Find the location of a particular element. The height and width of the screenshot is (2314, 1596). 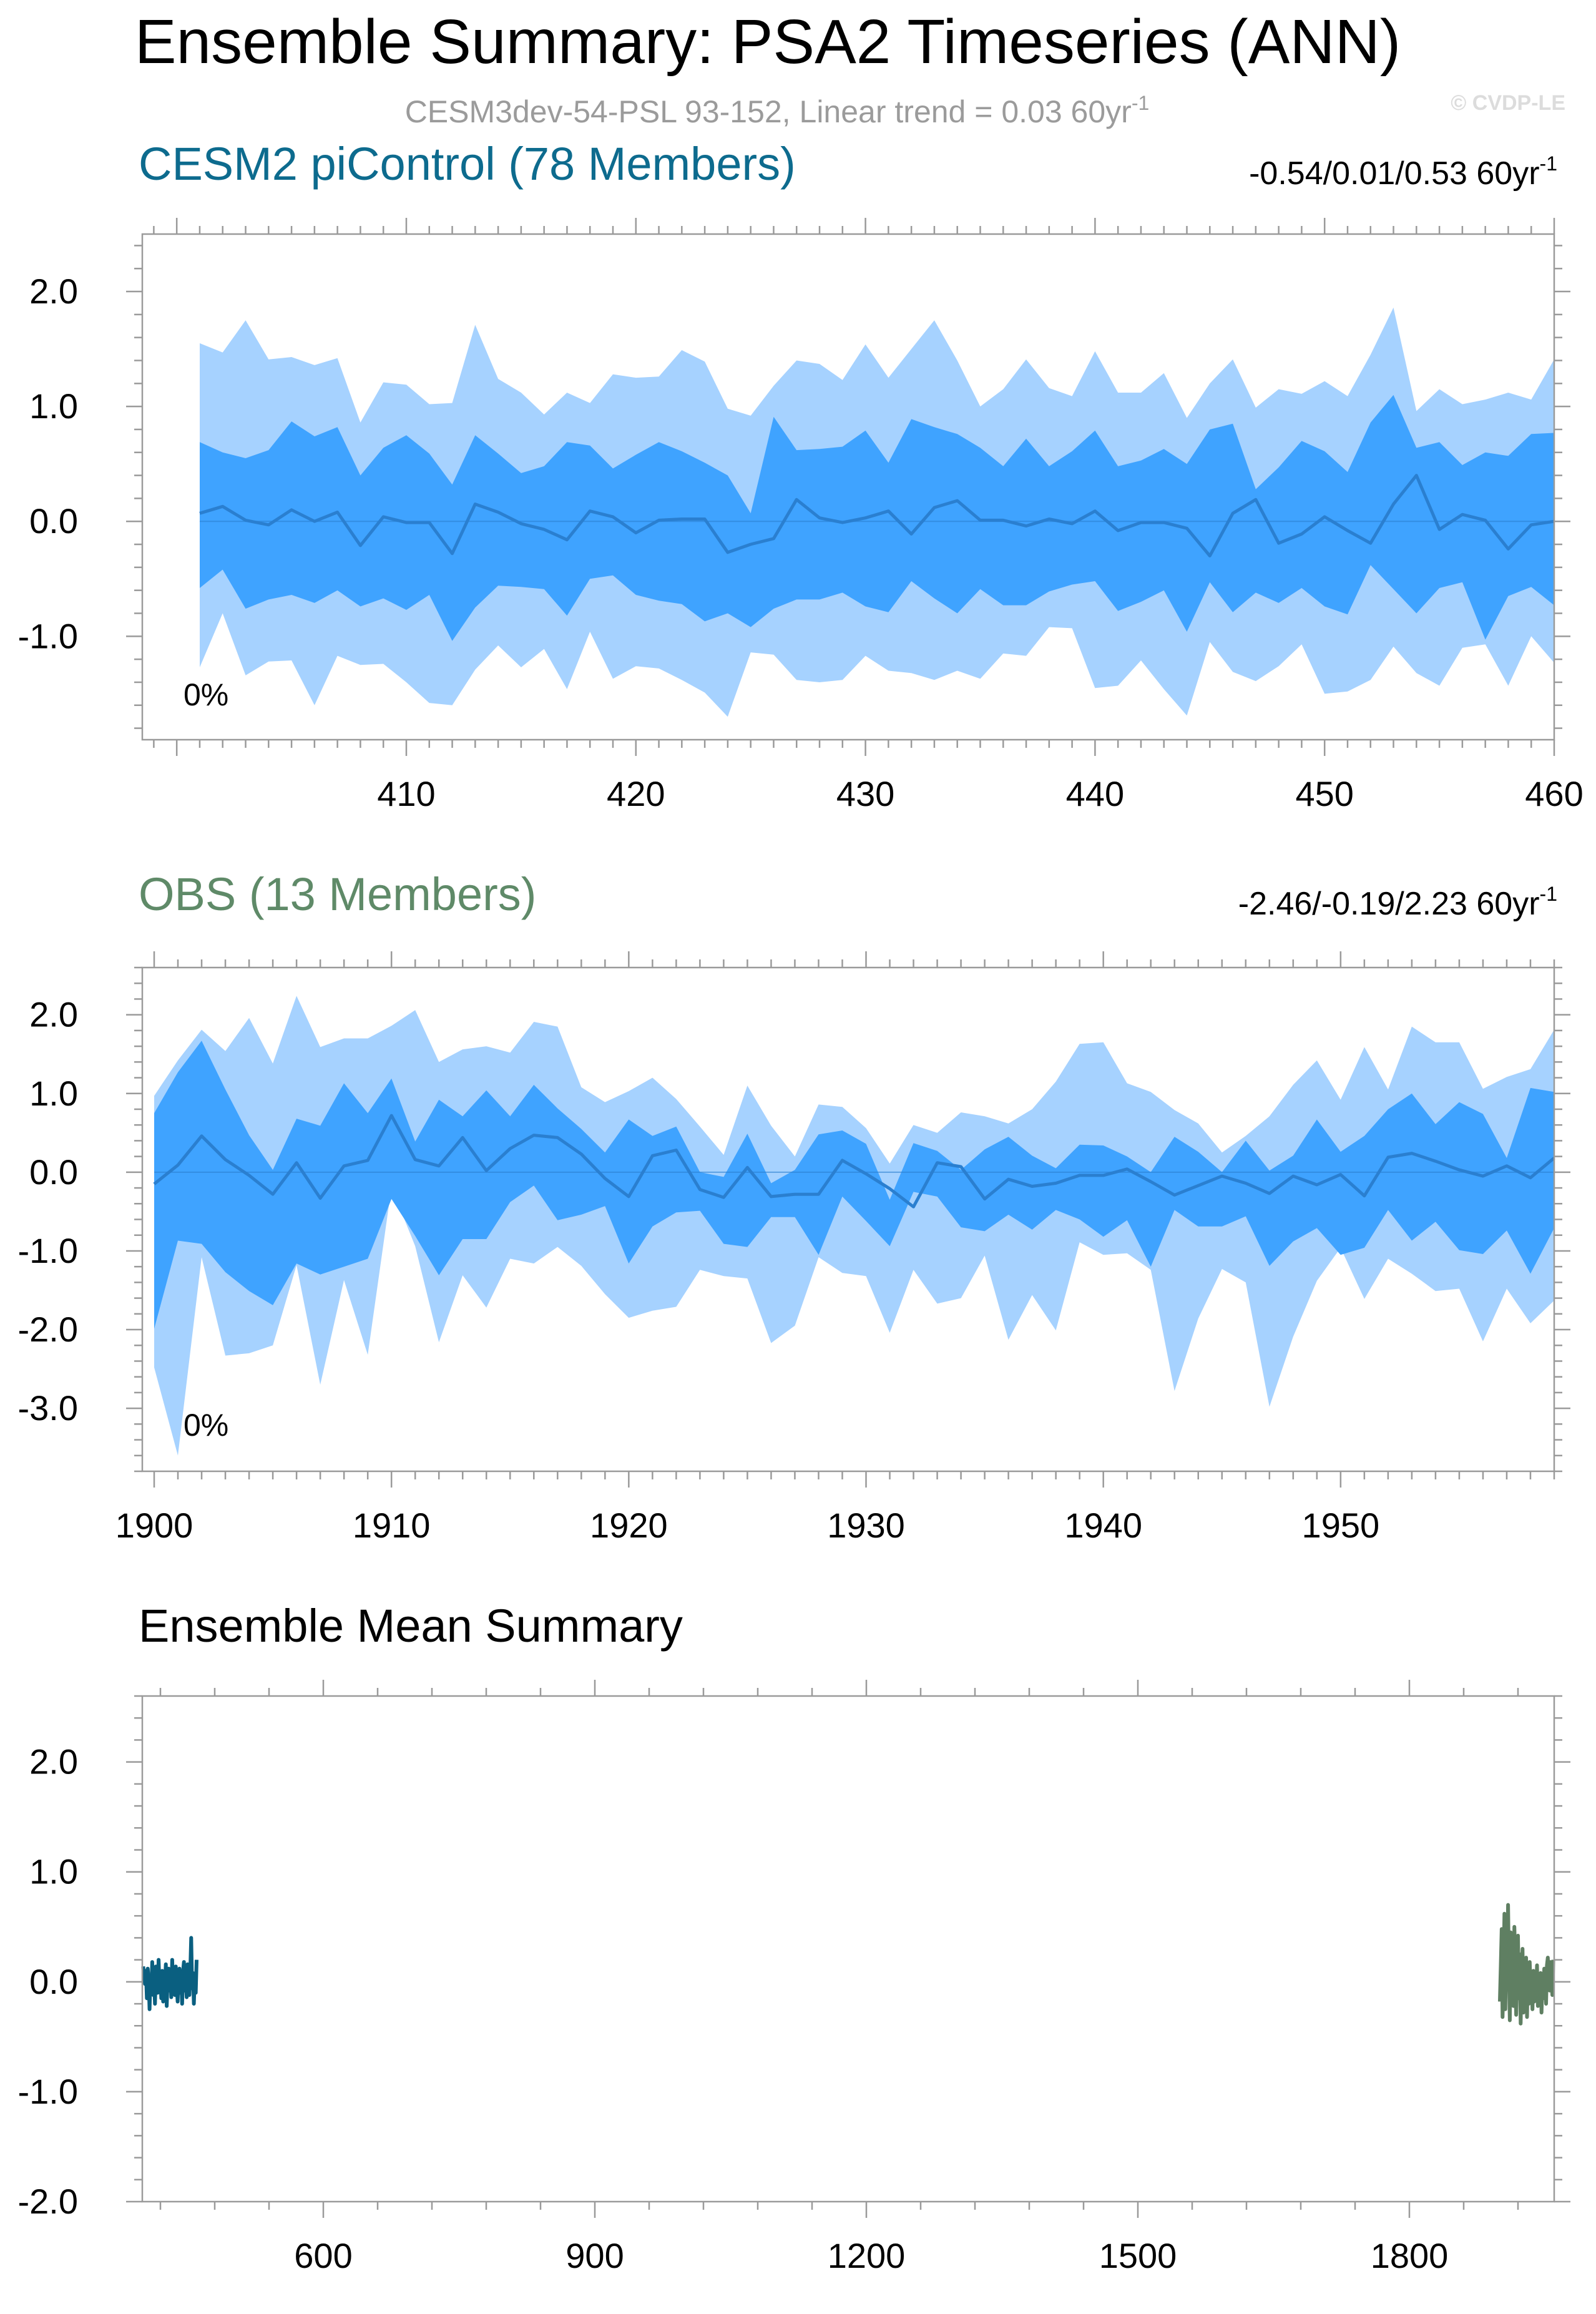

panel-mean-series-layer is located at coordinates (848, 1964).